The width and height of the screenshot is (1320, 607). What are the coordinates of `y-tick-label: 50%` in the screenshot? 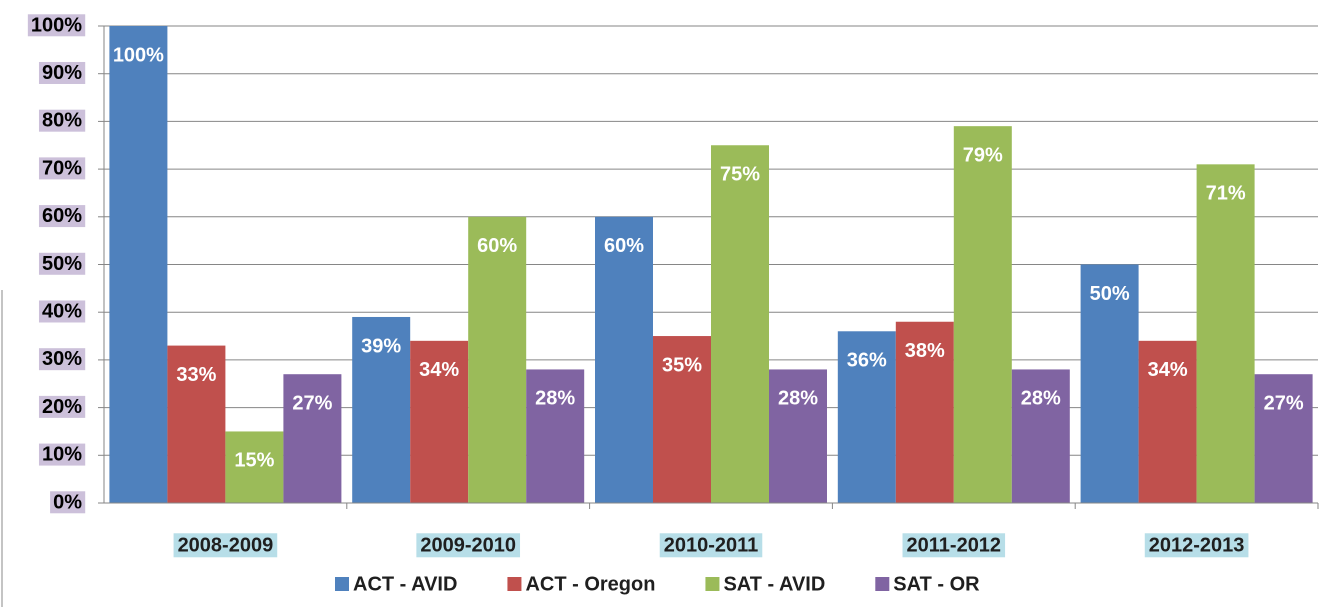 It's located at (62, 264).